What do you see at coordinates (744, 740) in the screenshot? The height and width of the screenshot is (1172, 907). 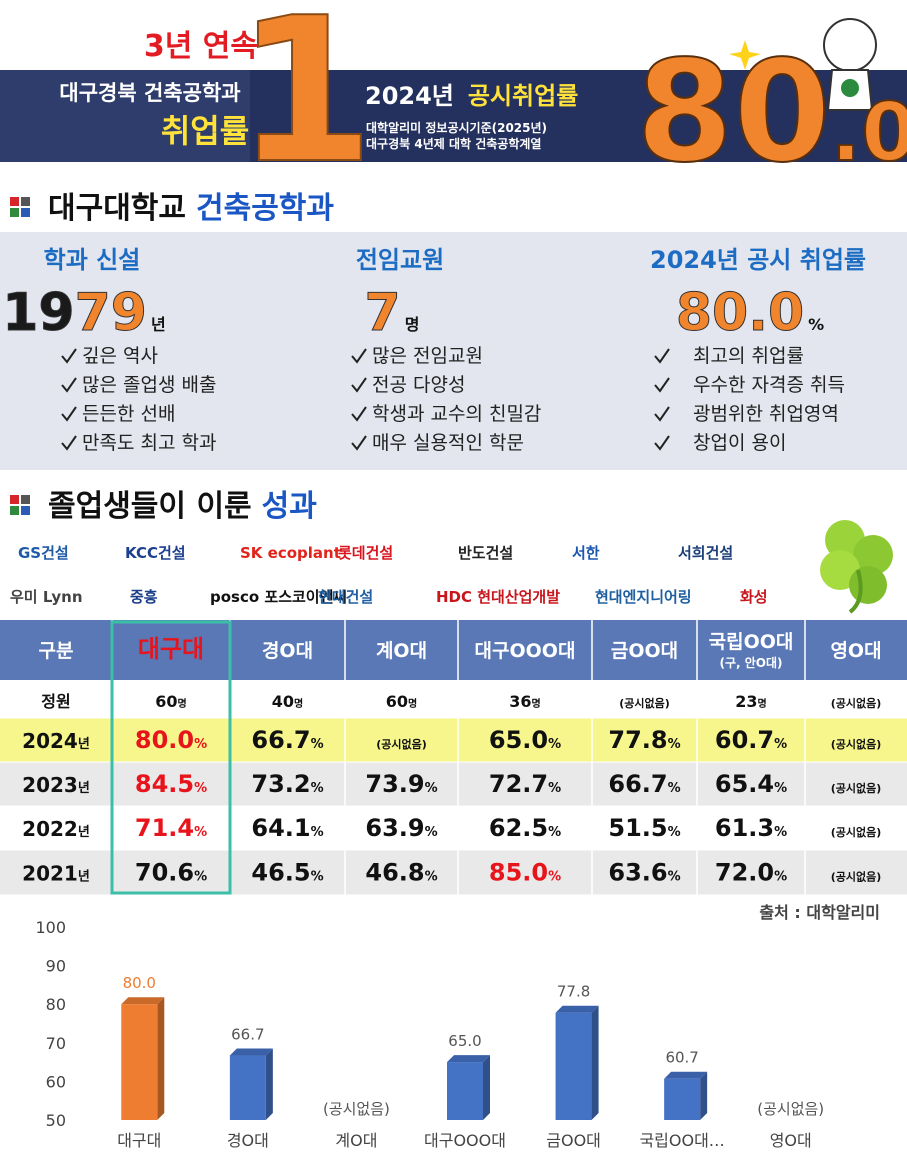 I see `cell-value: 60.7` at bounding box center [744, 740].